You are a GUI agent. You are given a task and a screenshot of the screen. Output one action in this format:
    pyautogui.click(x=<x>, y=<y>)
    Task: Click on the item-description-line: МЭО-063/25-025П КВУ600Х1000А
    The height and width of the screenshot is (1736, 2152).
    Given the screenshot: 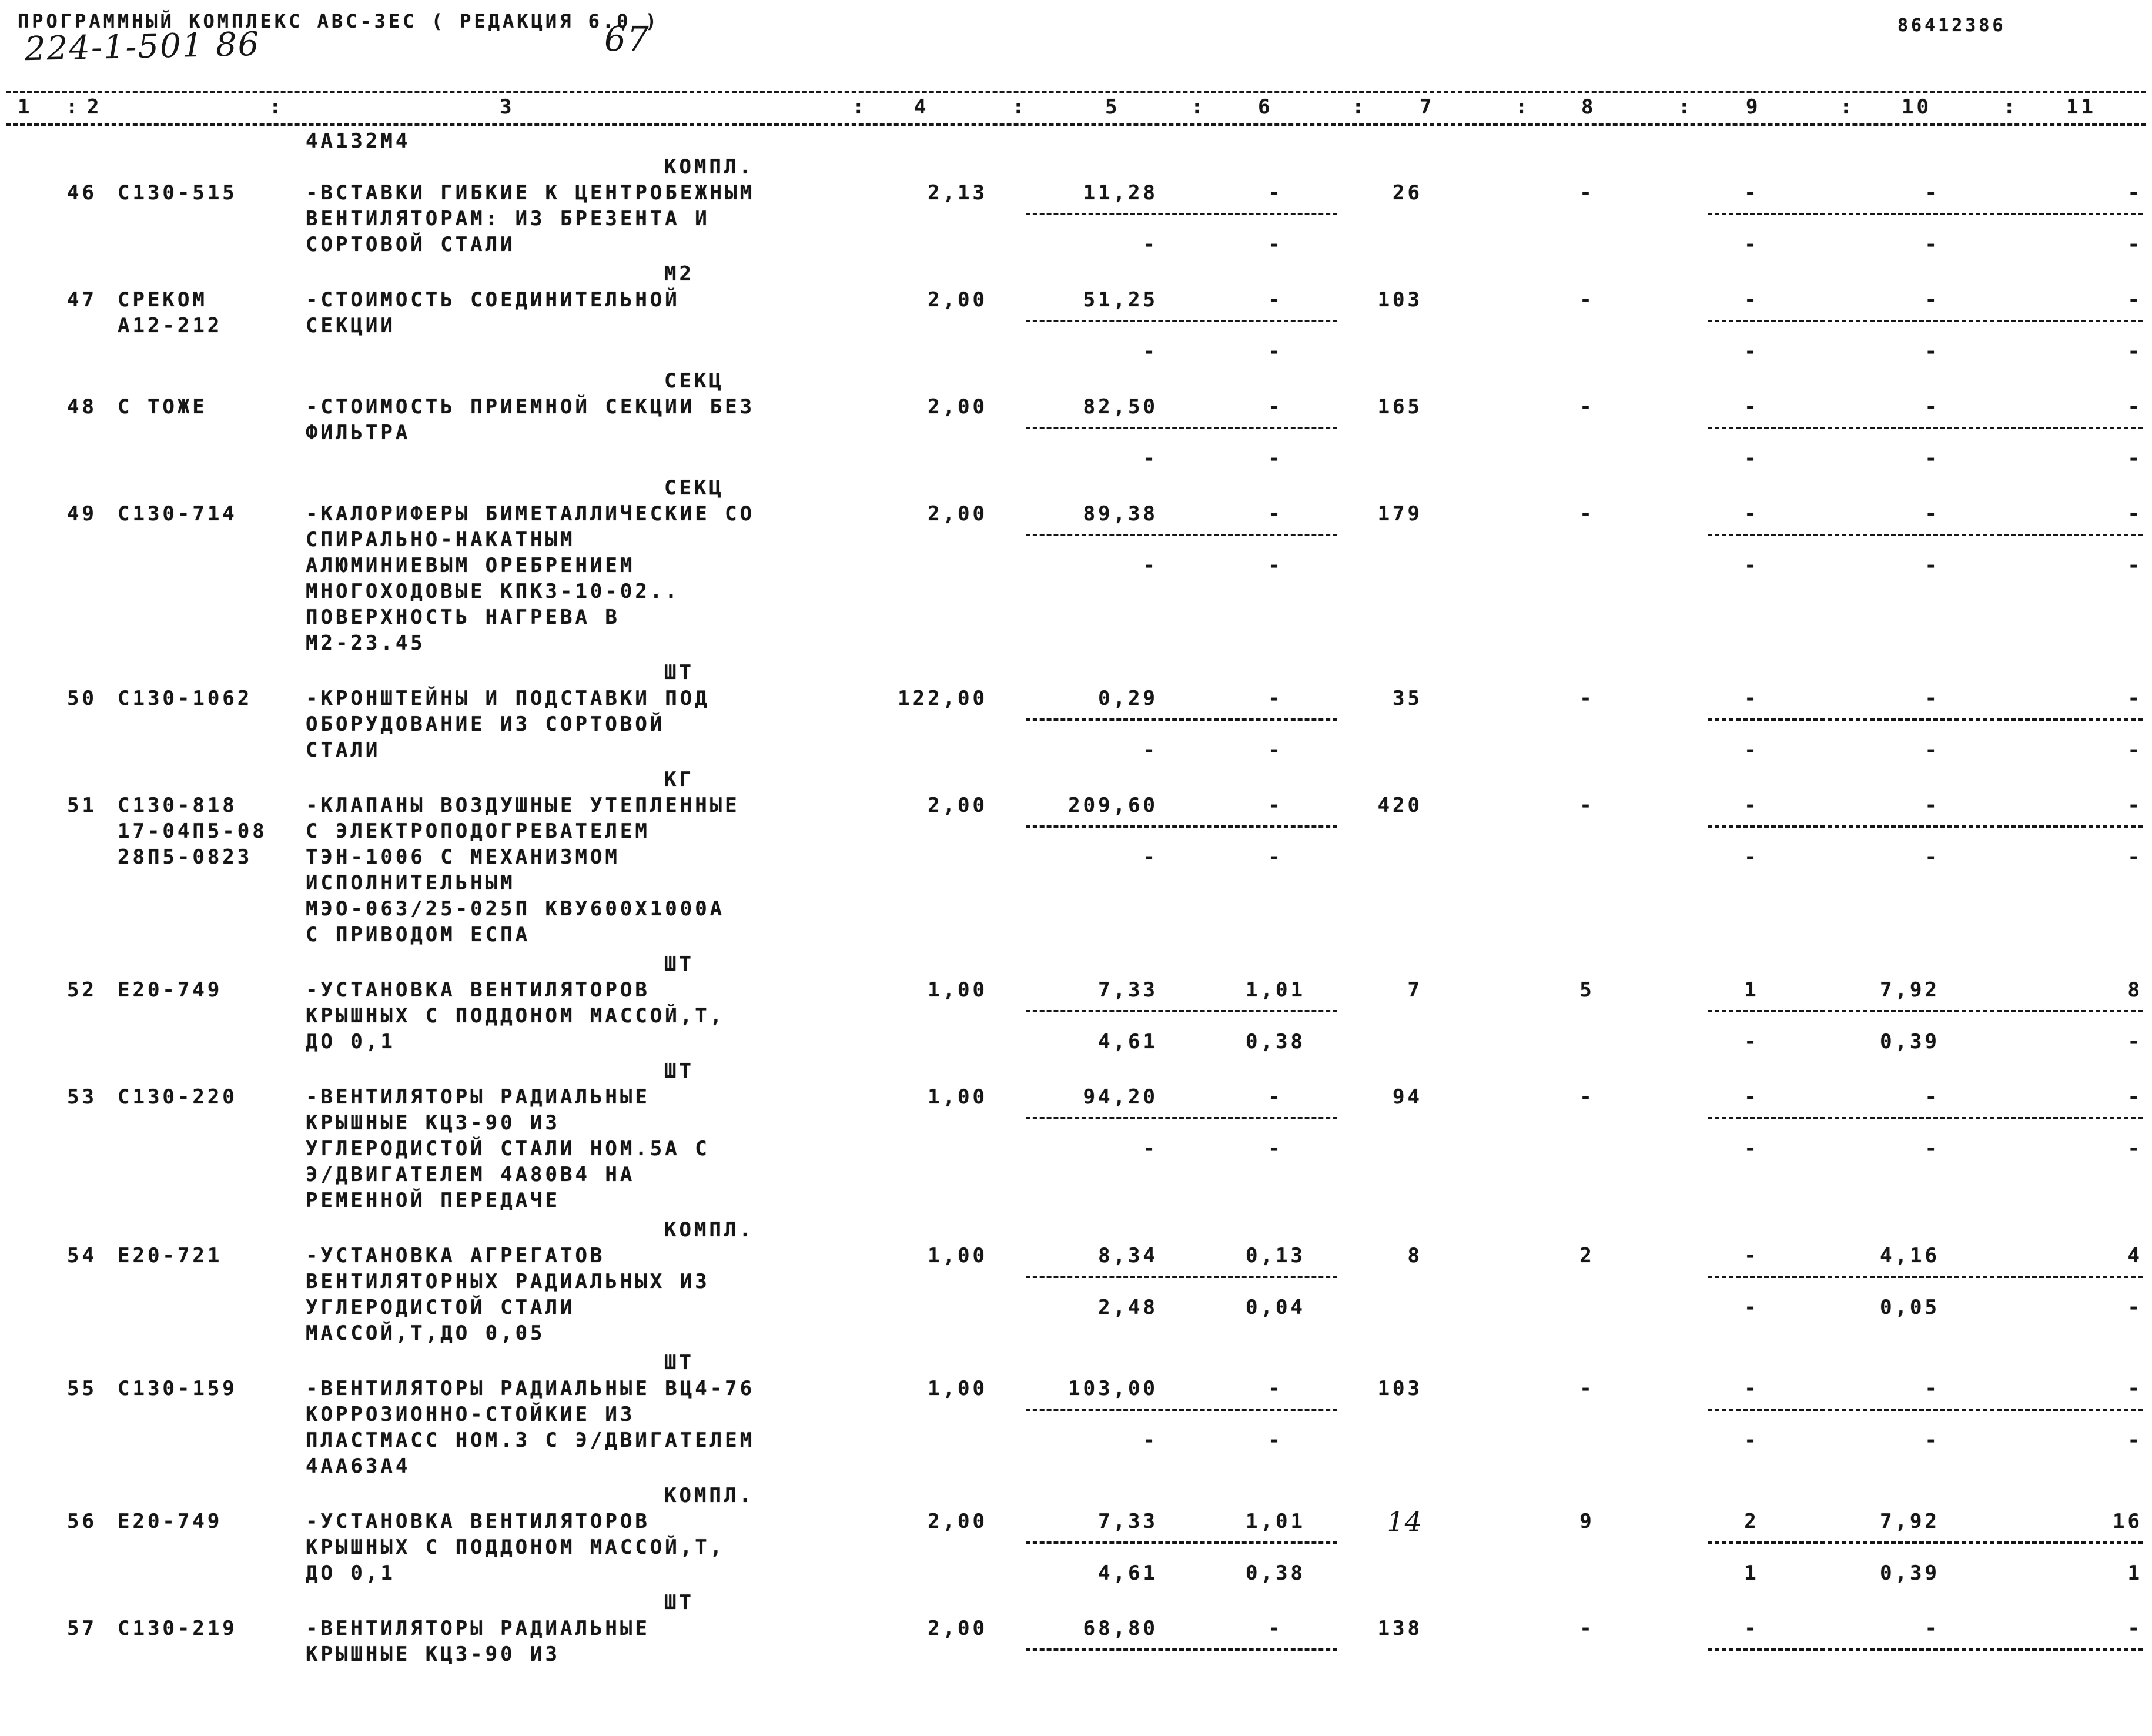 What is the action you would take?
    pyautogui.click(x=515, y=909)
    